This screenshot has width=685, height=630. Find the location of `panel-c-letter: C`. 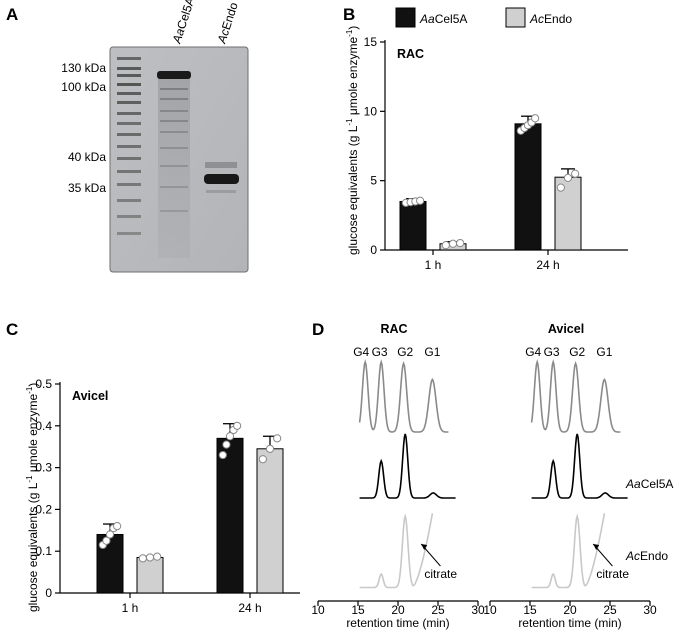

panel-c-letter: C is located at coordinates (12, 329).